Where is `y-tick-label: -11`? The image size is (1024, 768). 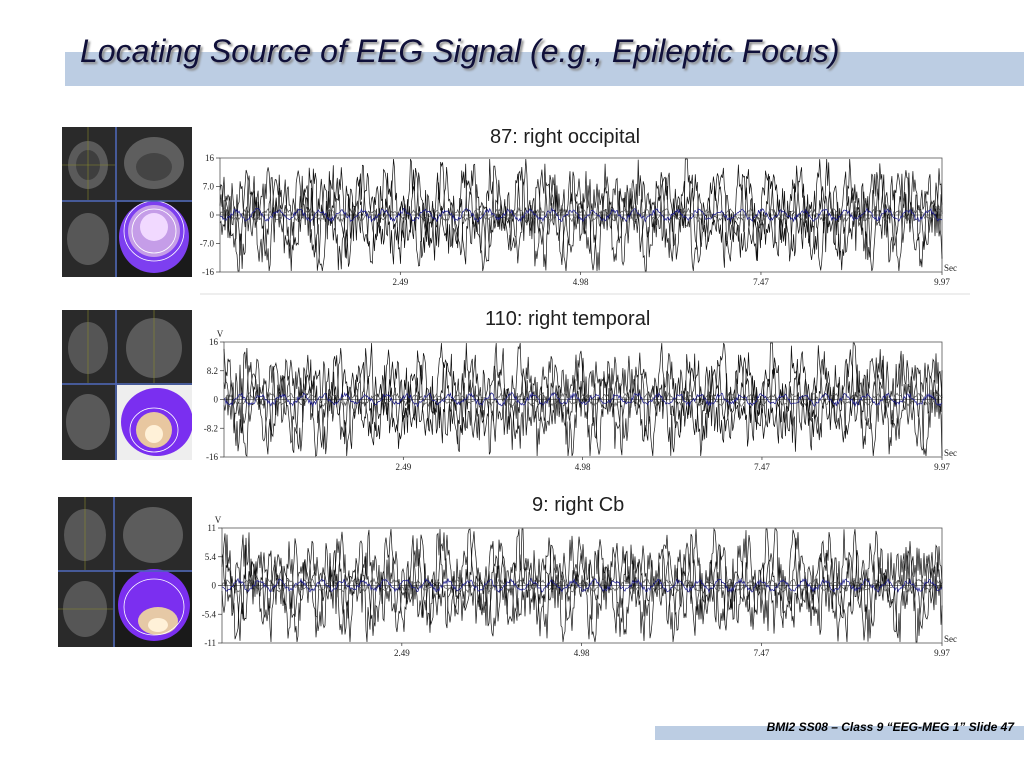 y-tick-label: -11 is located at coordinates (210, 643).